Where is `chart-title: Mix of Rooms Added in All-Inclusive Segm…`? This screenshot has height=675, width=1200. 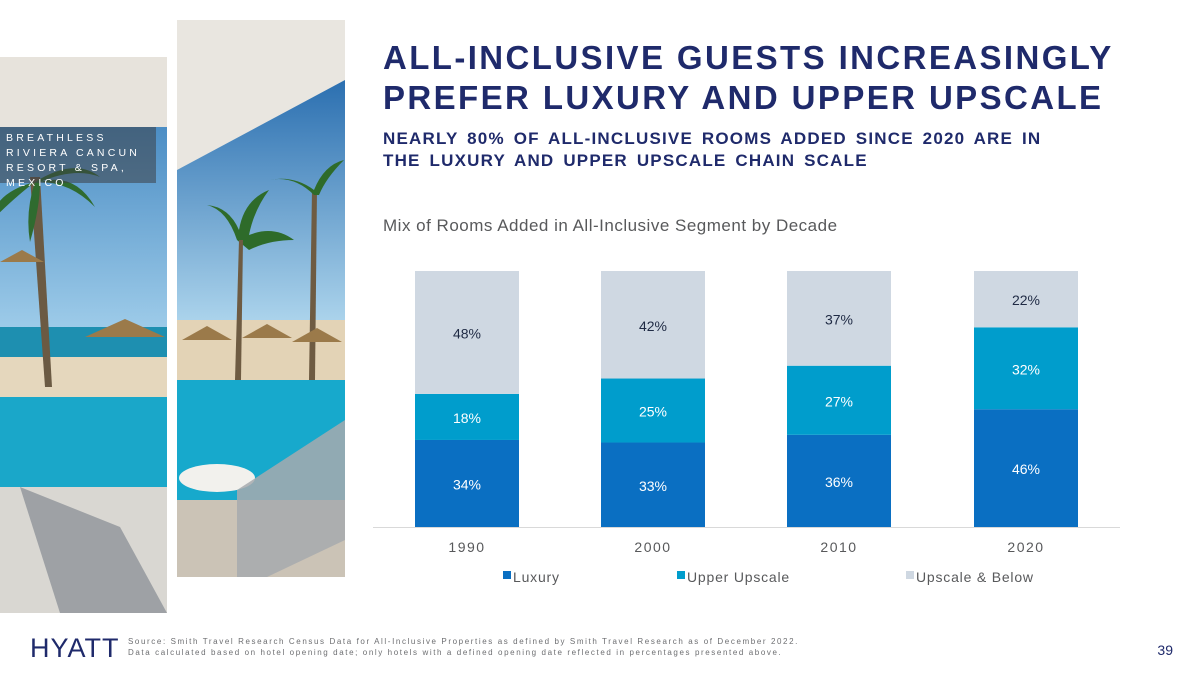
chart-title: Mix of Rooms Added in All-Inclusive Segm… is located at coordinates (610, 225).